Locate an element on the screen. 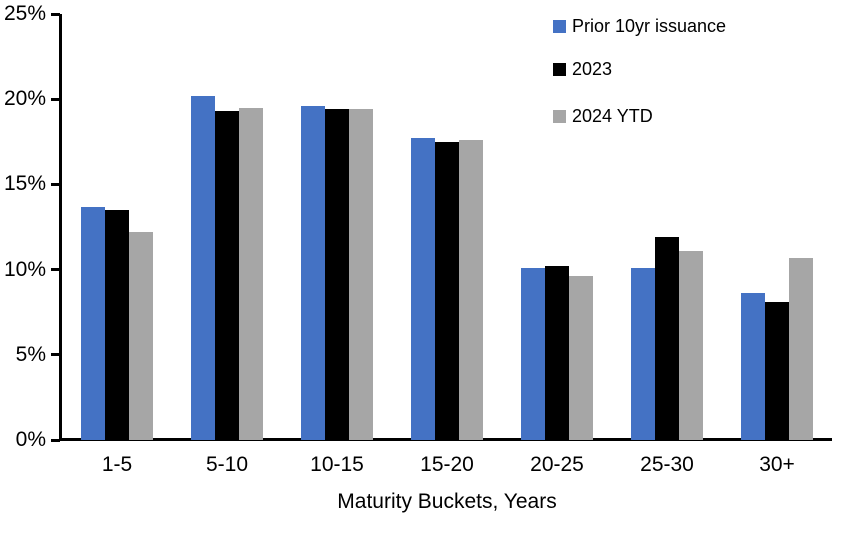 The height and width of the screenshot is (534, 852). y-axis-line is located at coordinates (60, 227).